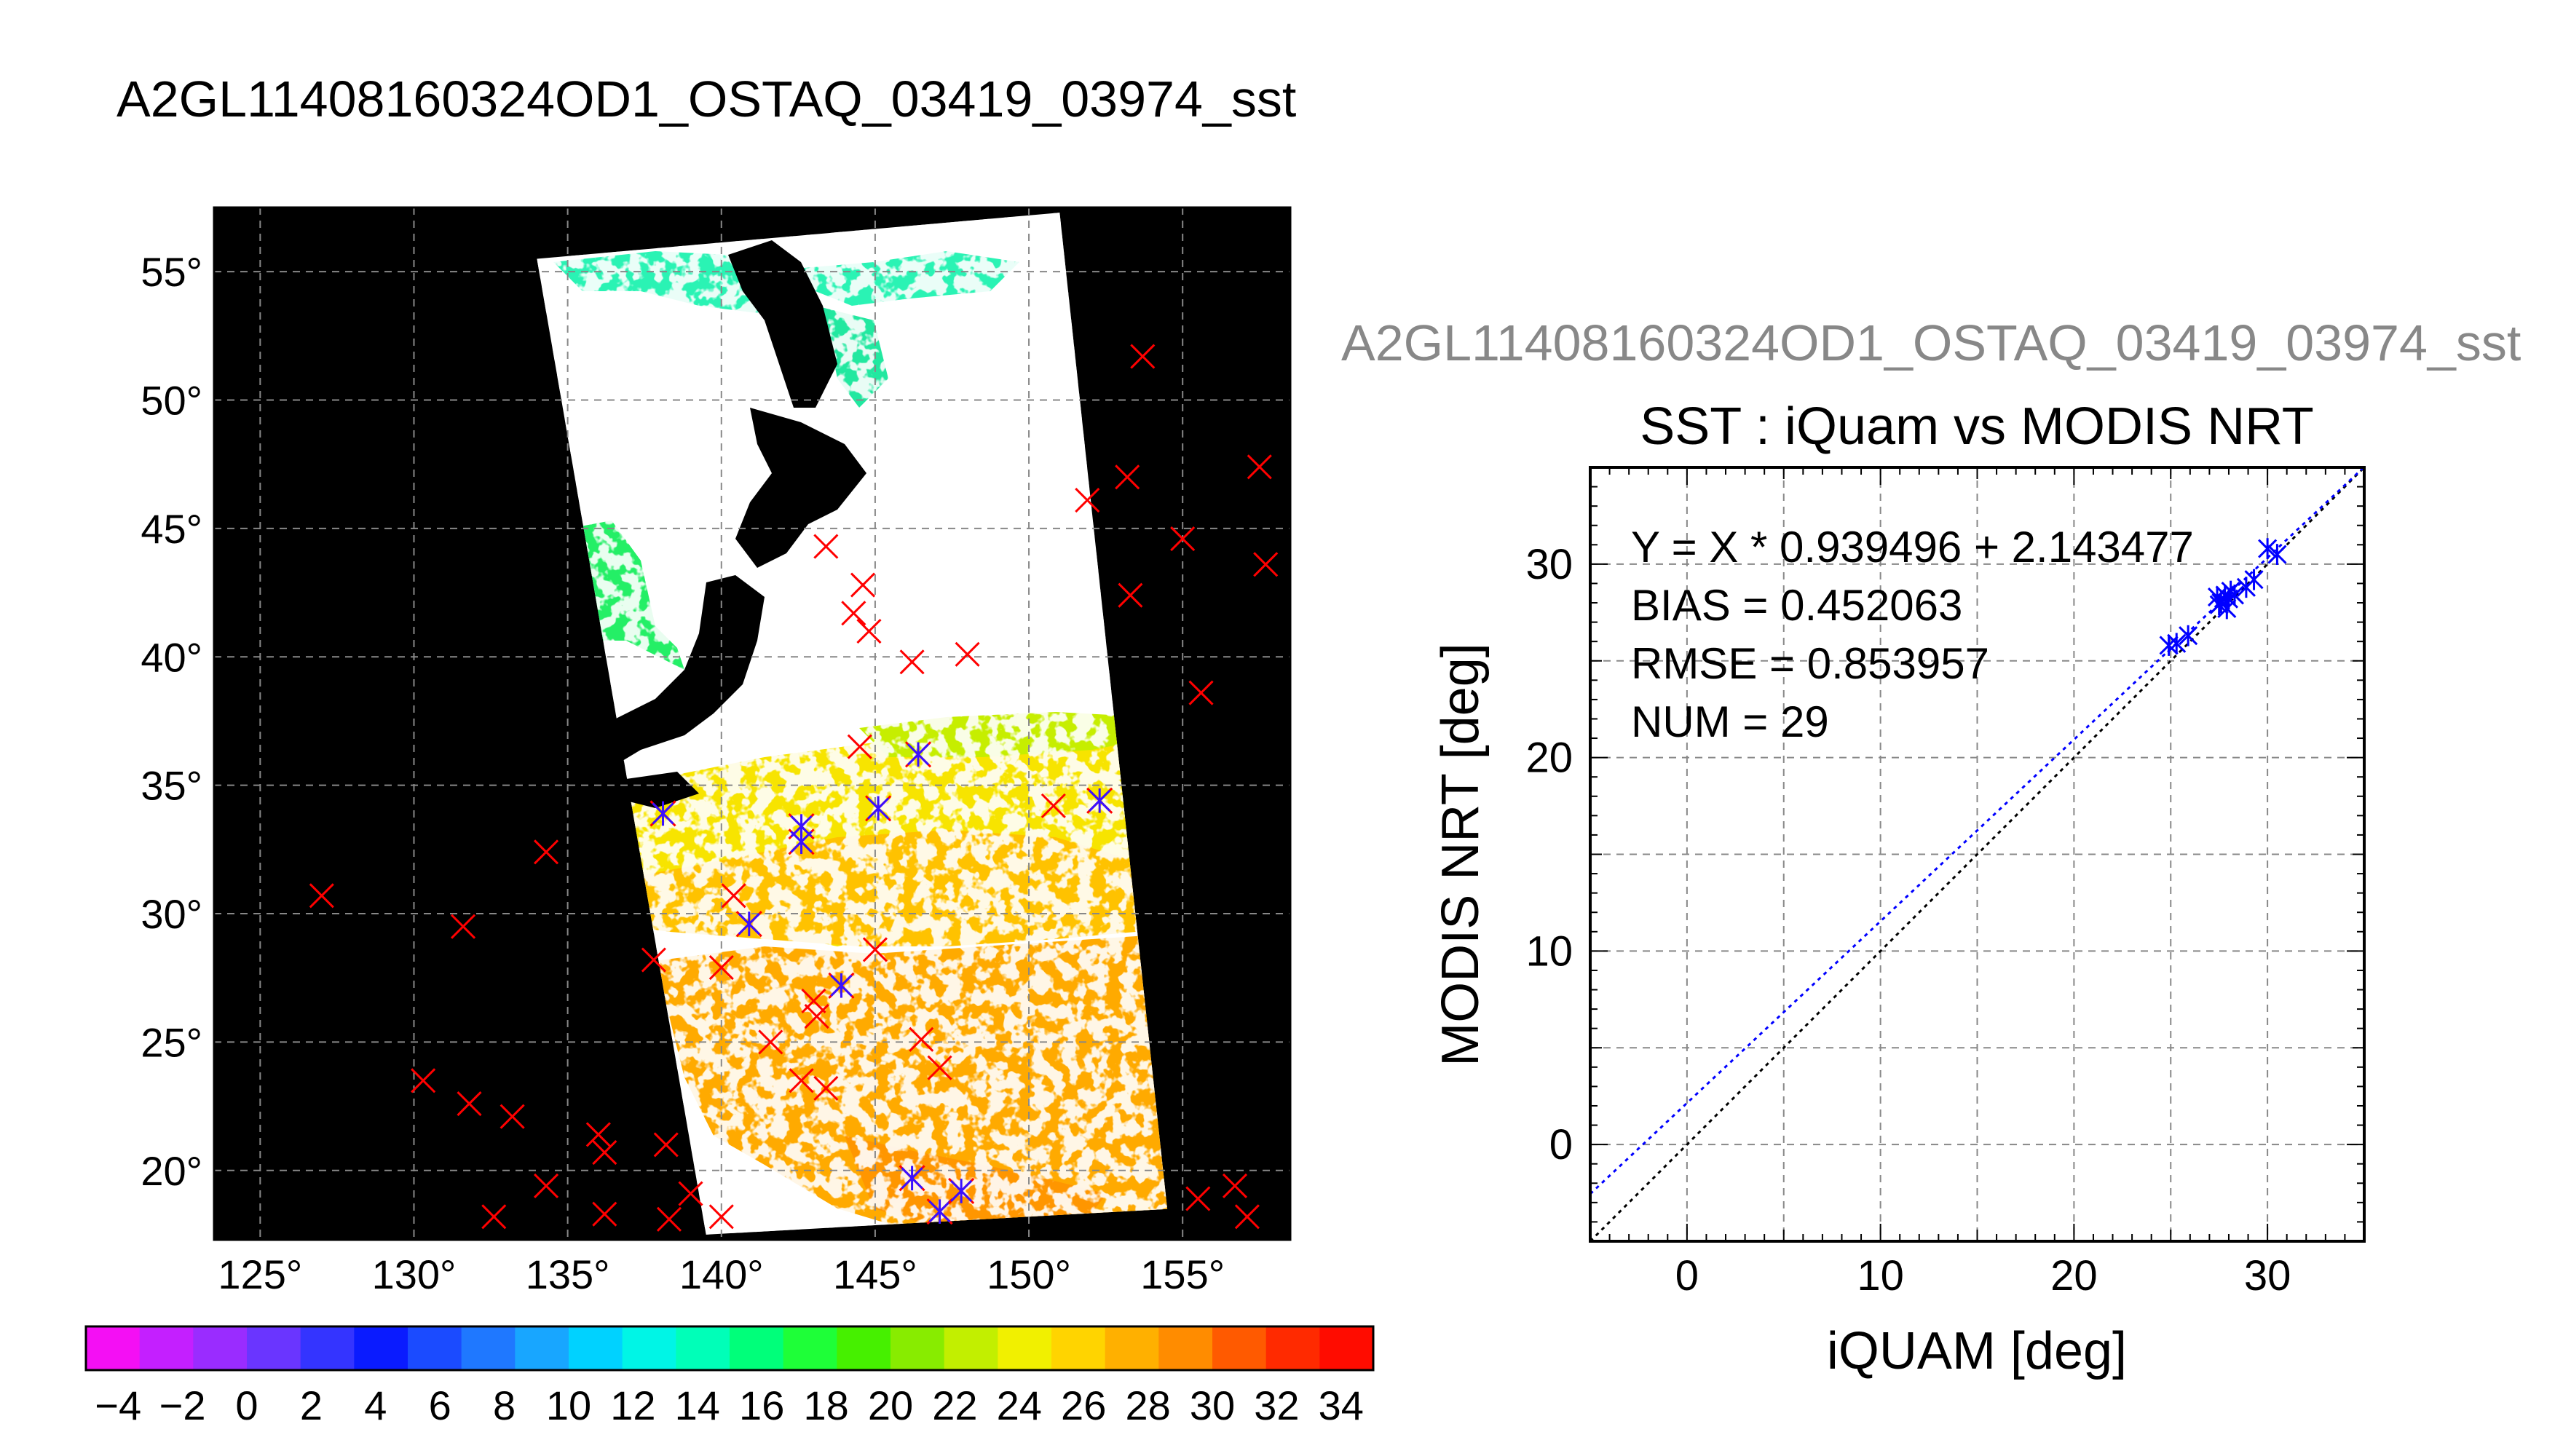 This screenshot has height=1456, width=2555. Describe the element at coordinates (1796, 605) in the screenshot. I see `stat-bias: BIAS = 0.452063` at that location.